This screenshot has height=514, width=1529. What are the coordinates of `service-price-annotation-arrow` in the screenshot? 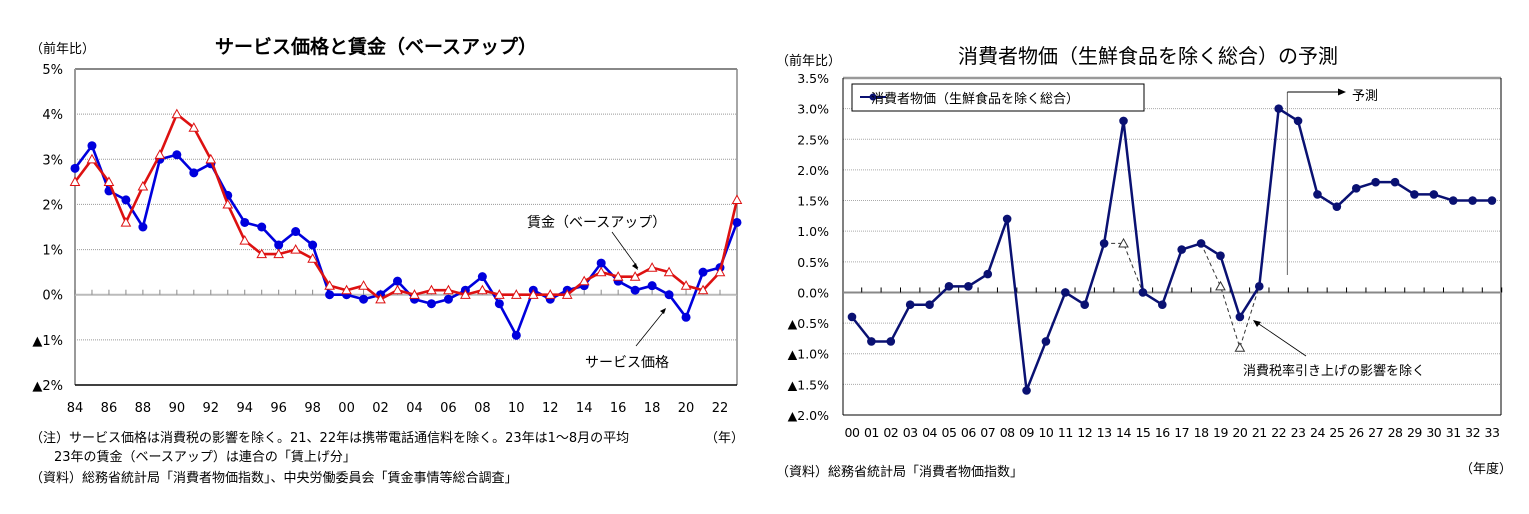 It's located at (650, 328).